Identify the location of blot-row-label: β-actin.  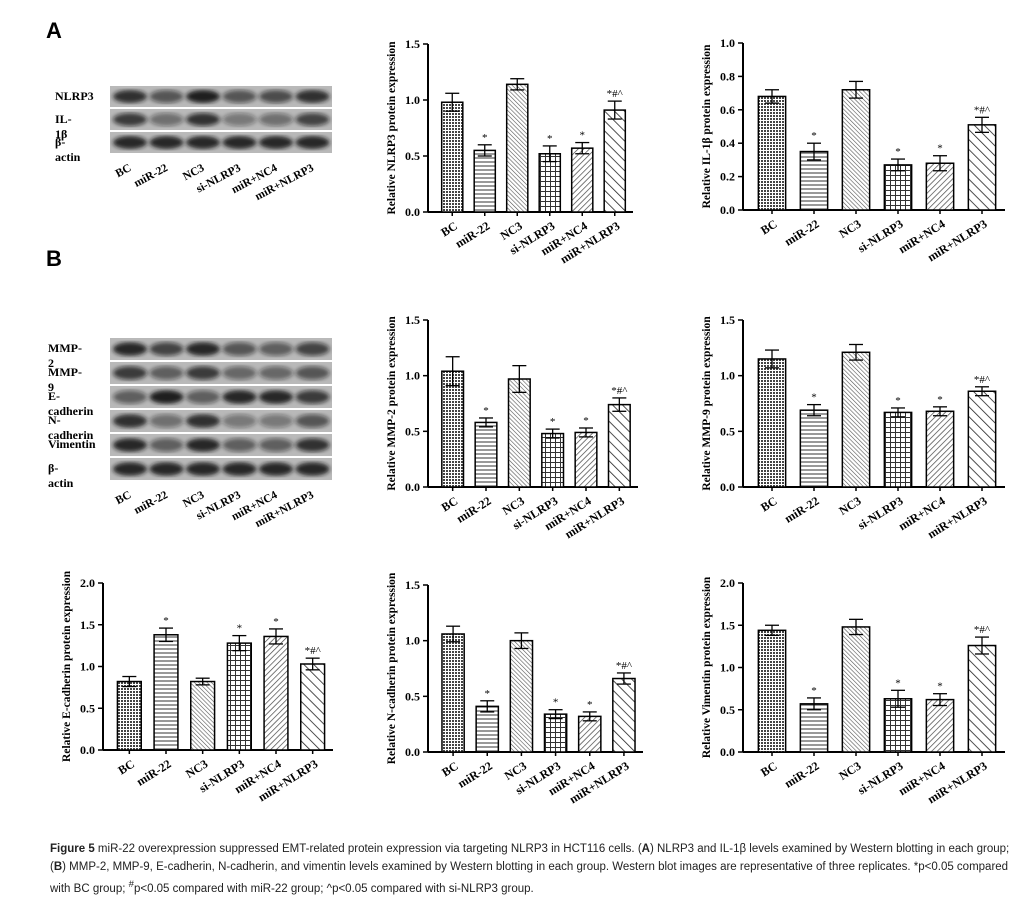
(68, 149).